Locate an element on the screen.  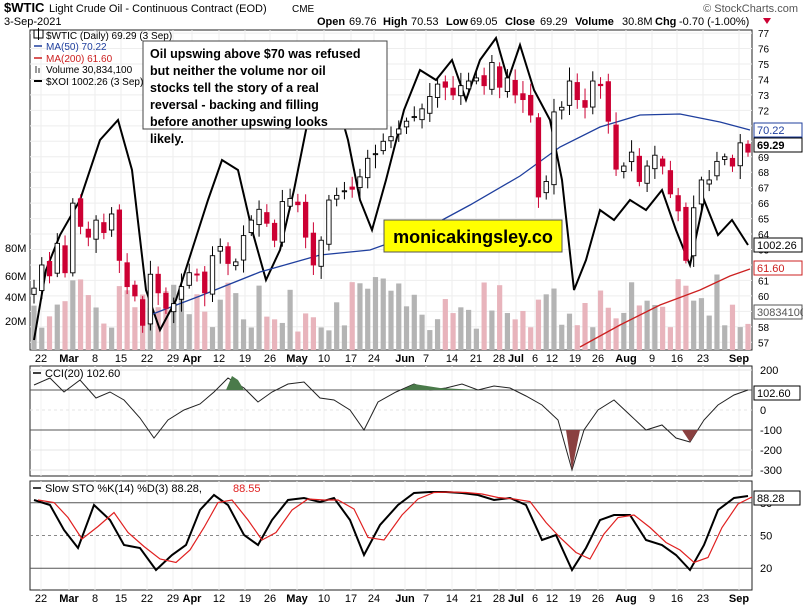
cci-negative-area is located at coordinates (573, 450).